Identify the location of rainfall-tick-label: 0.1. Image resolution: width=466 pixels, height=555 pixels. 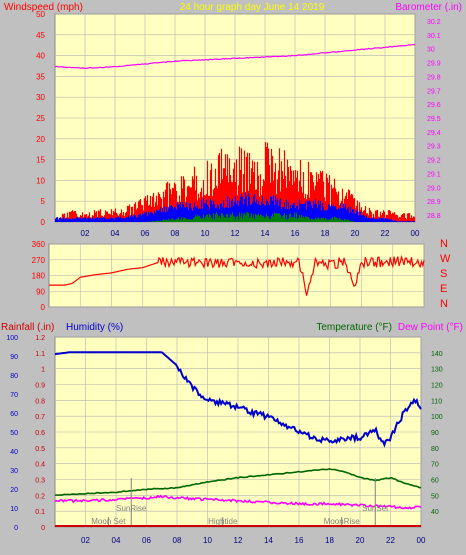
(40, 512).